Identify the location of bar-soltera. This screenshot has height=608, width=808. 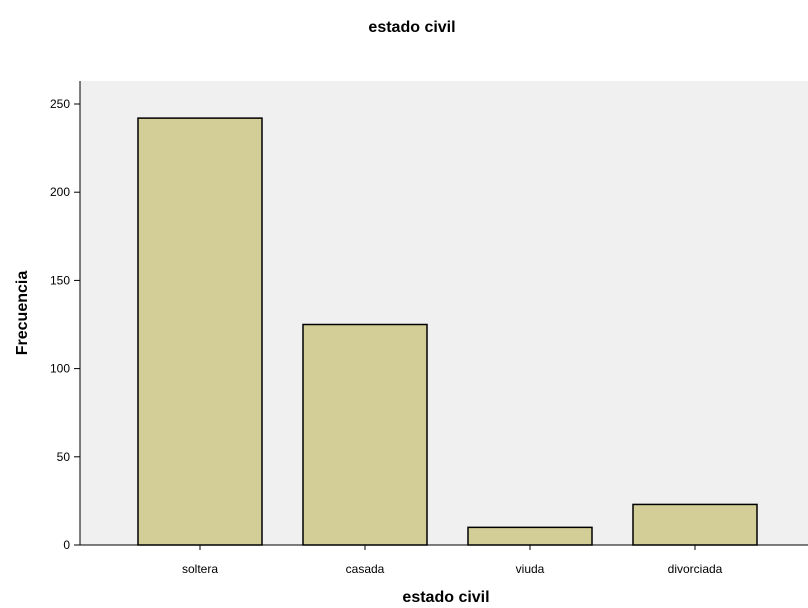
(200, 331).